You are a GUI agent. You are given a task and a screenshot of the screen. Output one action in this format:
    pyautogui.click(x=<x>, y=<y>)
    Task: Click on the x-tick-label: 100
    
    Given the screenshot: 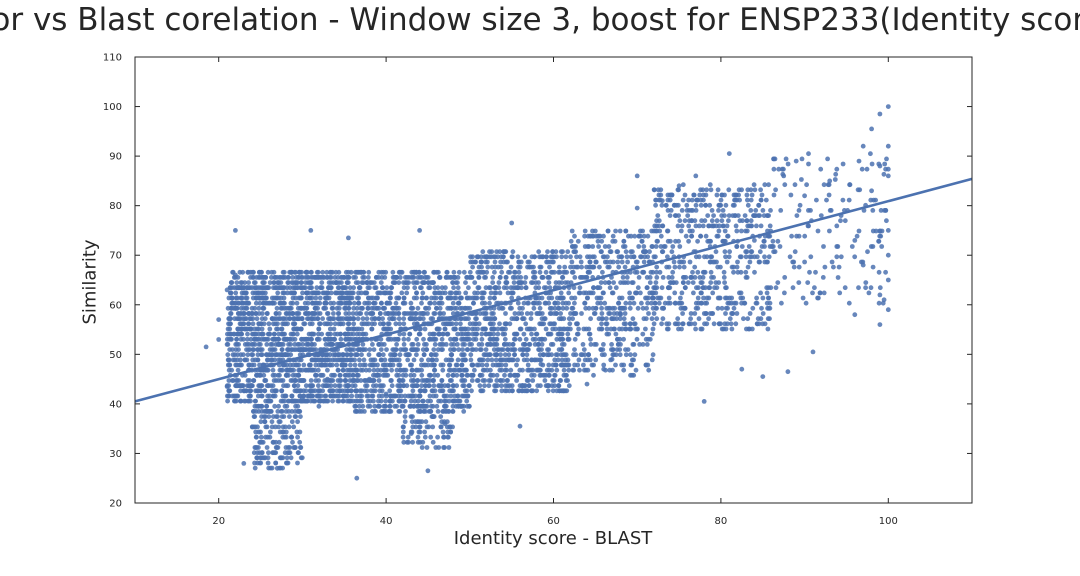 What is the action you would take?
    pyautogui.click(x=888, y=521)
    